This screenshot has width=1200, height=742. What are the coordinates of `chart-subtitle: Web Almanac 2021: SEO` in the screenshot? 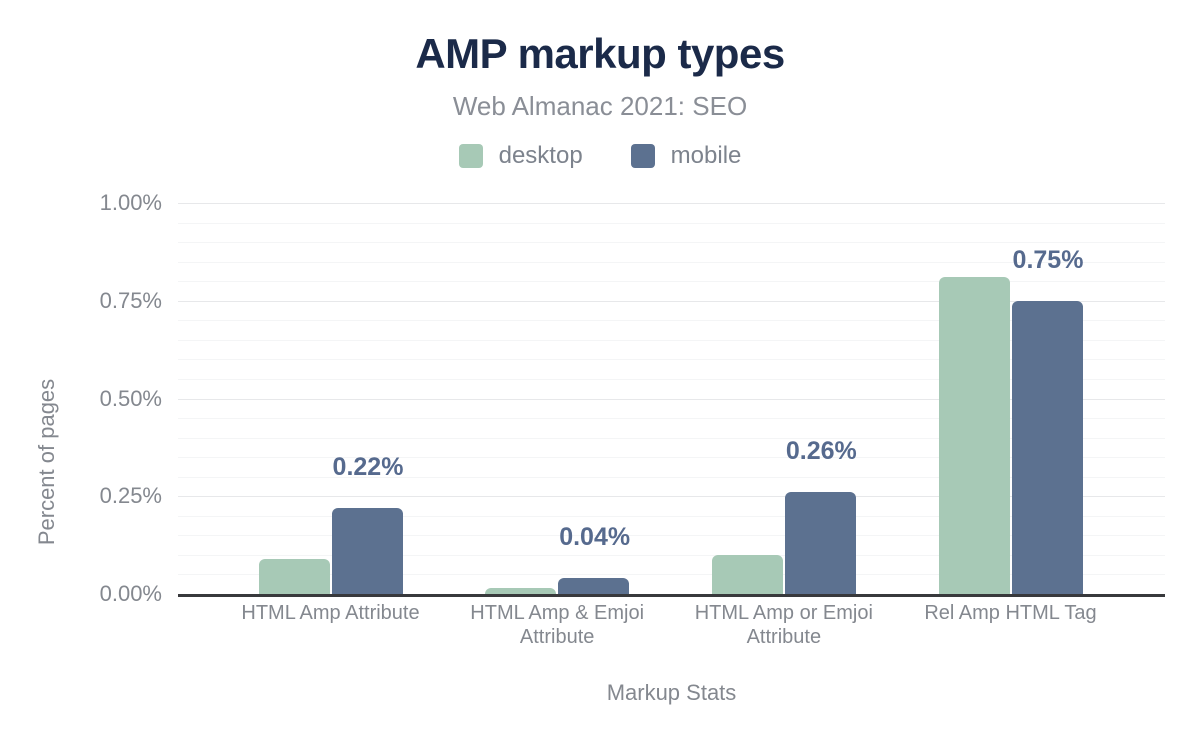 It's located at (600, 106).